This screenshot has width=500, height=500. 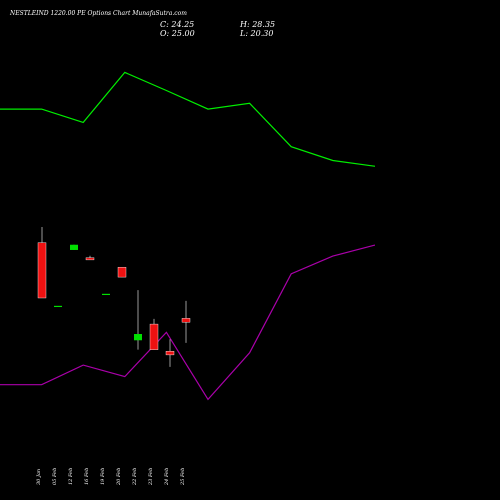 What do you see at coordinates (258, 24) in the screenshot?
I see `high-value: H: 28.35` at bounding box center [258, 24].